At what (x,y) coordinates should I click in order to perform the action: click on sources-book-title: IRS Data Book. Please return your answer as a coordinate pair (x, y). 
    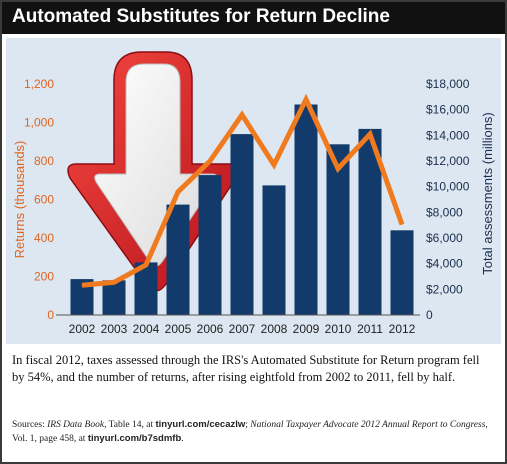
    Looking at the image, I should click on (76, 425).